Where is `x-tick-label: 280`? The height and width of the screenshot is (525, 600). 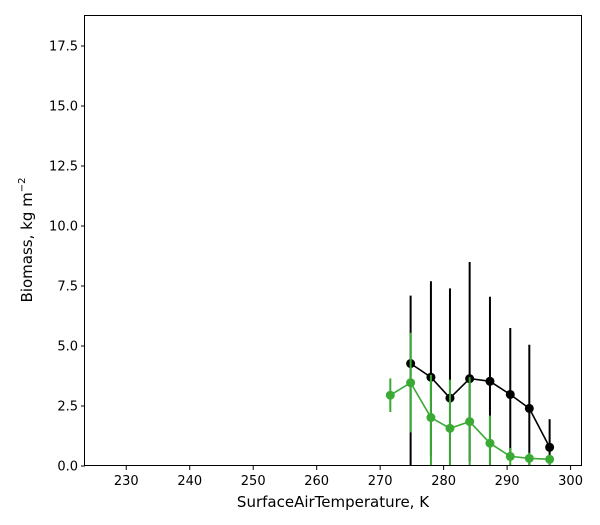 x-tick-label: 280 is located at coordinates (443, 481).